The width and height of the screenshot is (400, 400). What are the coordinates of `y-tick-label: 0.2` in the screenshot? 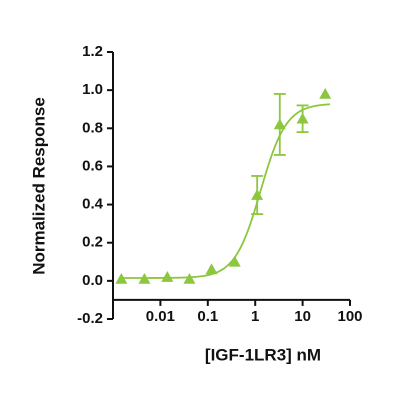 It's located at (92, 242).